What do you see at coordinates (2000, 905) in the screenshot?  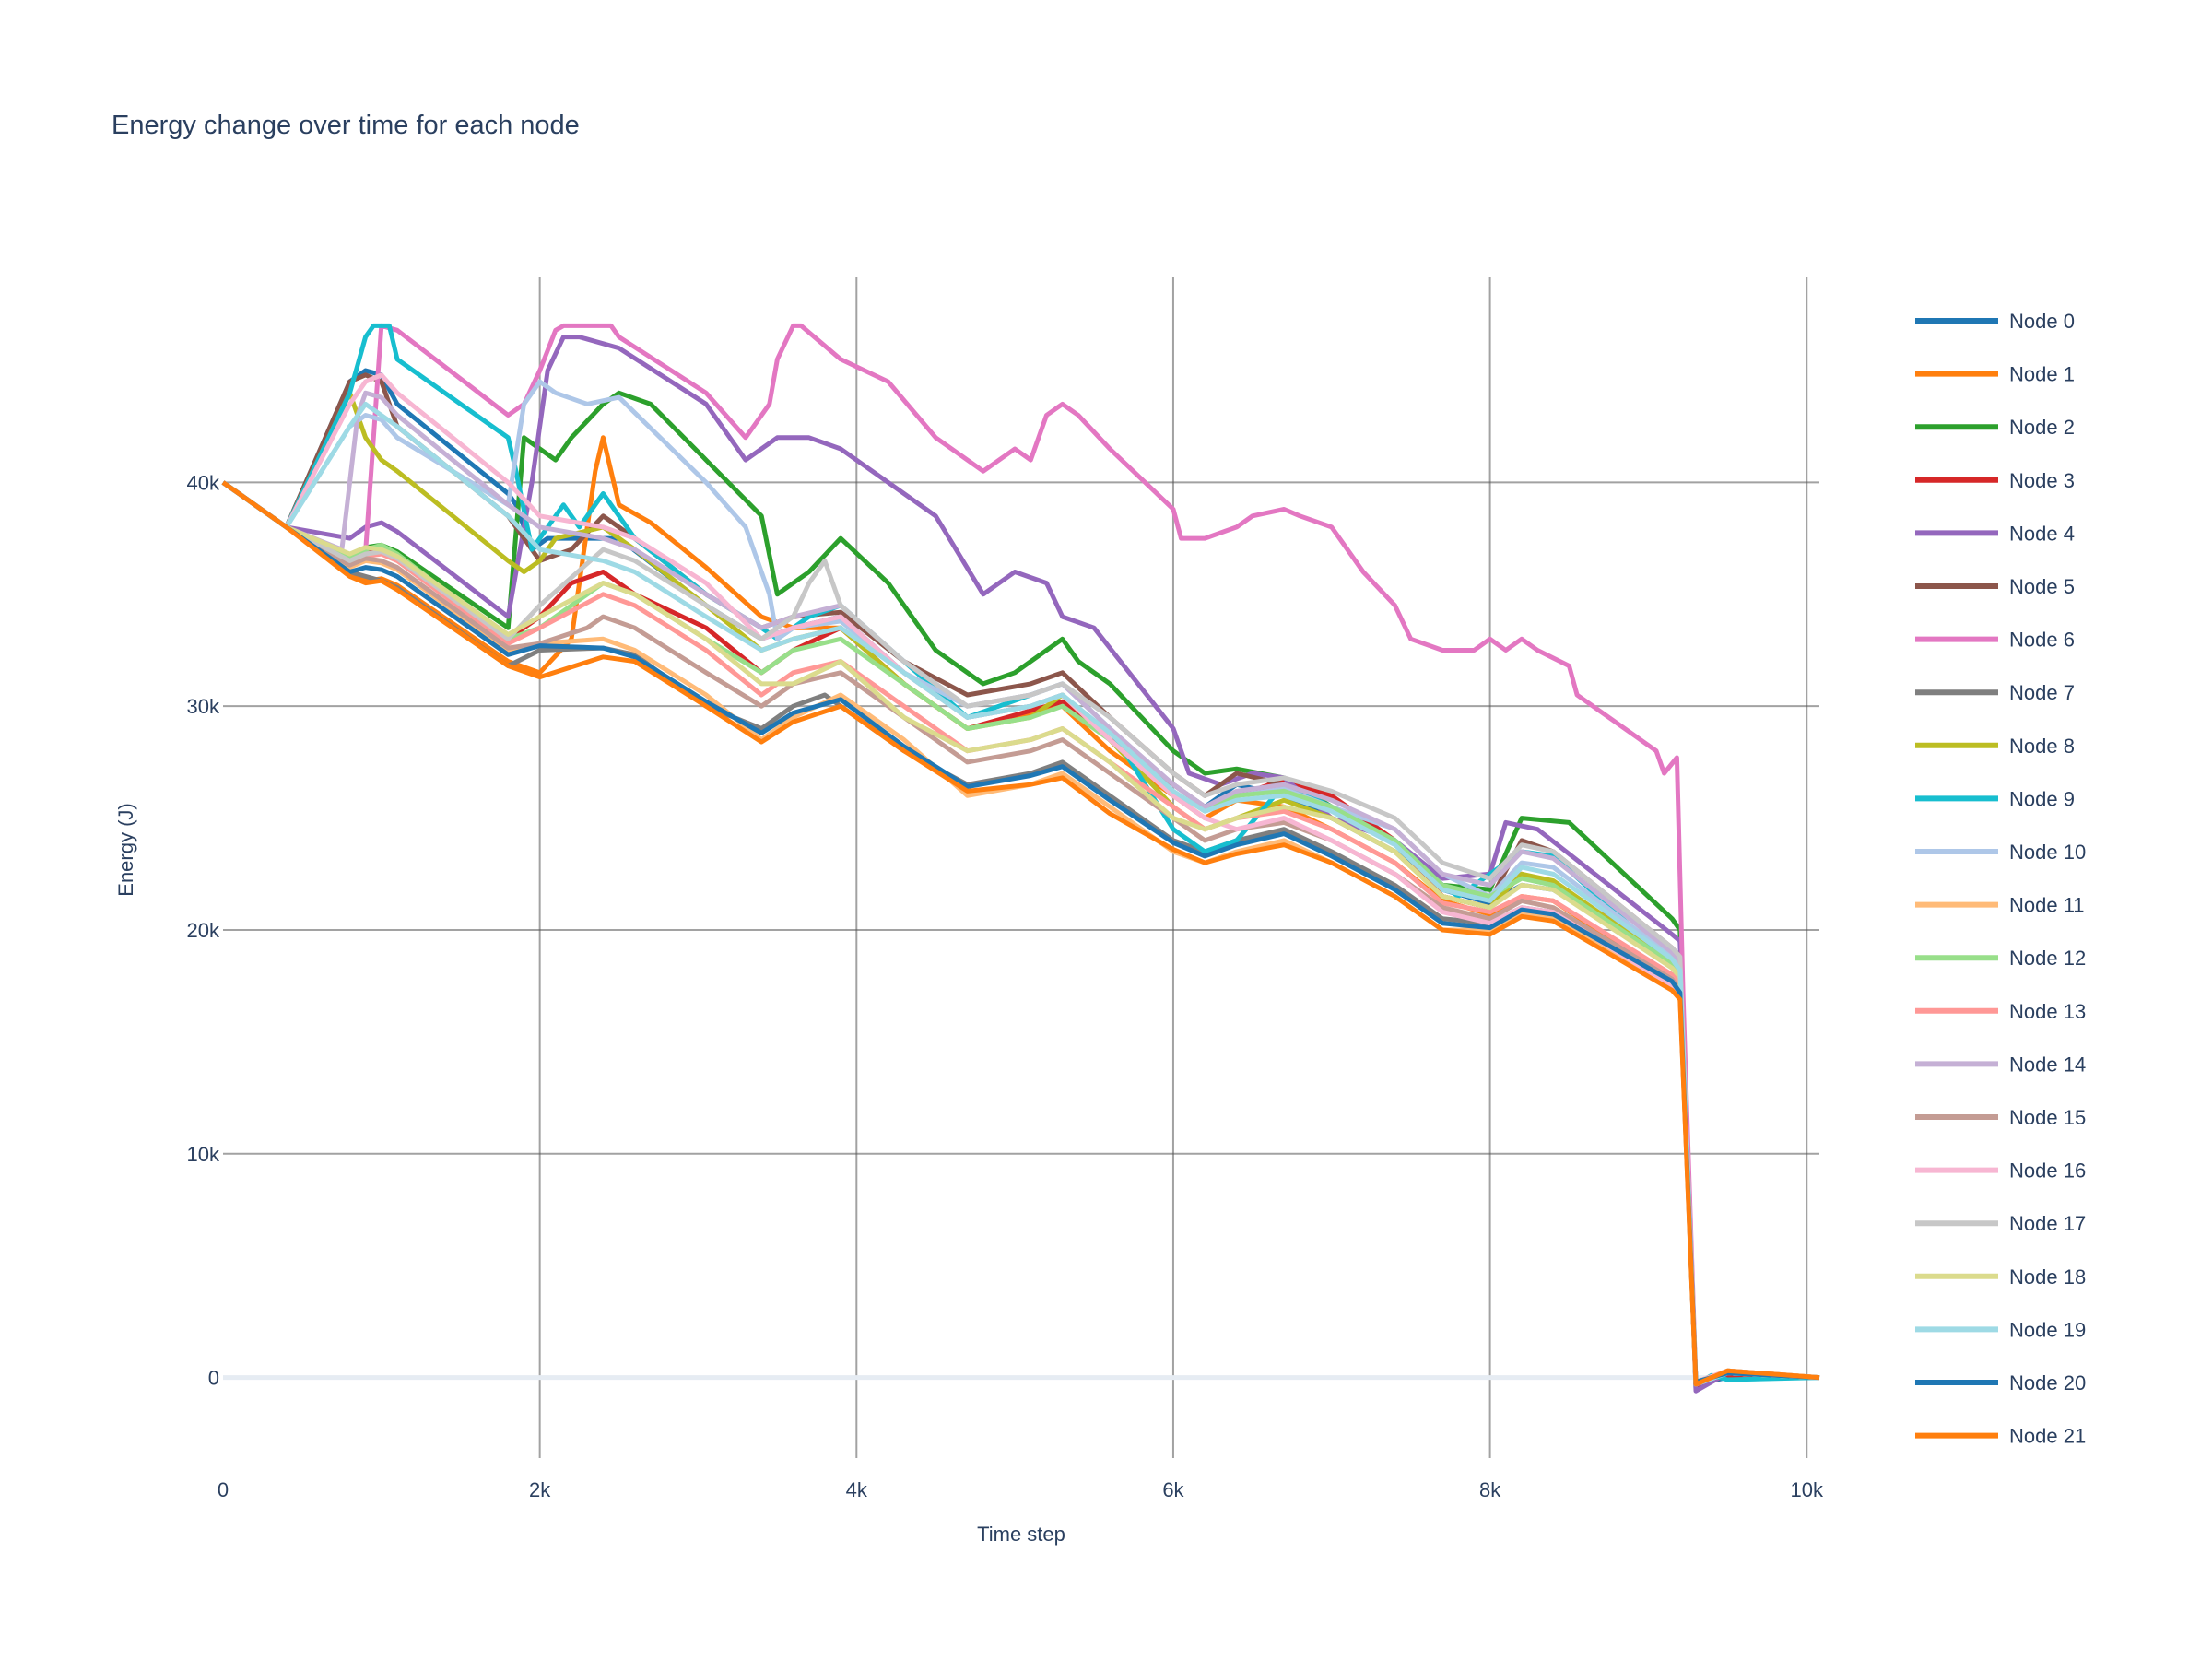 I see `legend-item: Node 11` at bounding box center [2000, 905].